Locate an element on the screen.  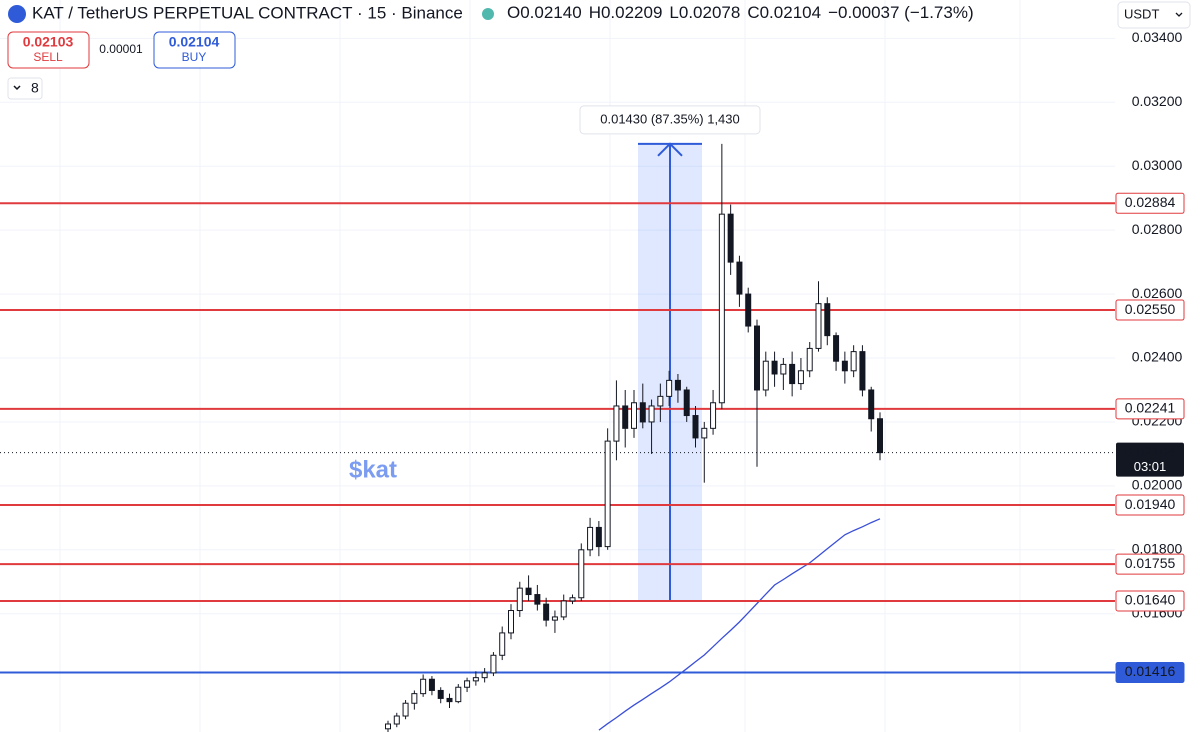
sell-price: 0.02103 is located at coordinates (48, 42).